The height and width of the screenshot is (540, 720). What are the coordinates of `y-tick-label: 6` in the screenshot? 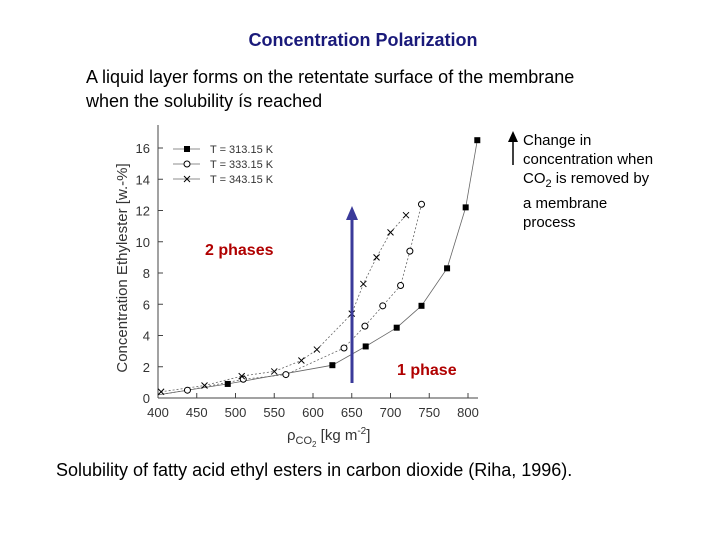 It's located at (146, 304).